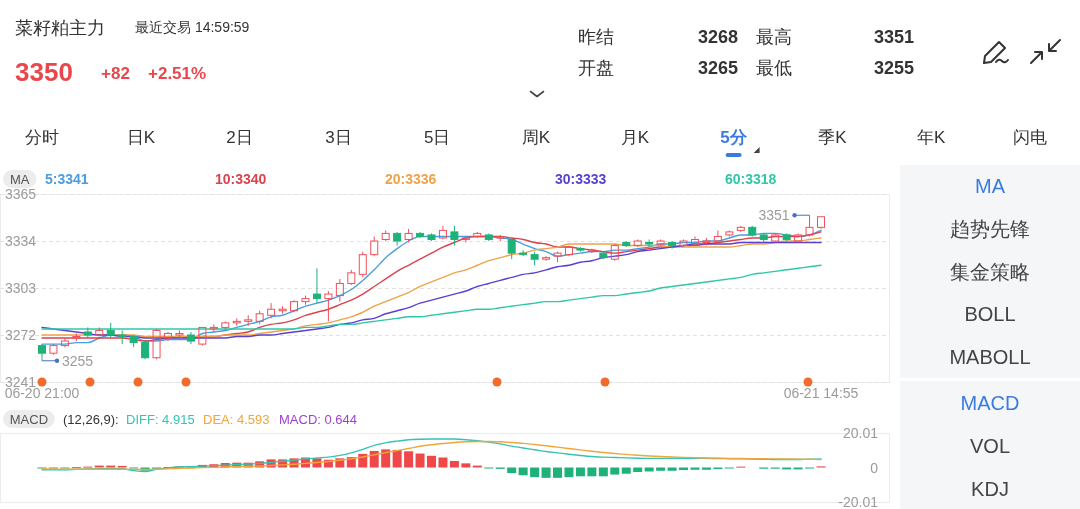  What do you see at coordinates (236, 419) in the screenshot?
I see `text: DEA: 4.593` at bounding box center [236, 419].